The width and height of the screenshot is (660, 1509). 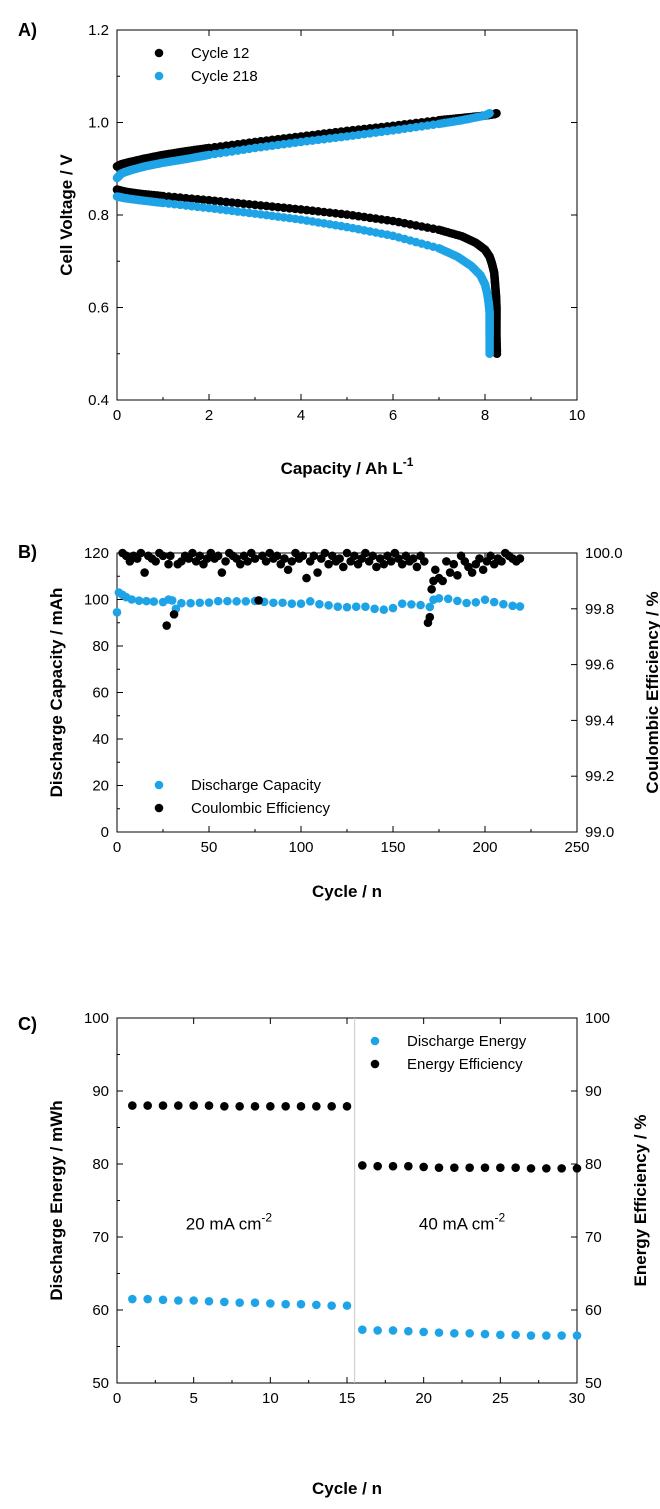 I want to click on y2-tick-label: 50, so click(x=593, y=1383).